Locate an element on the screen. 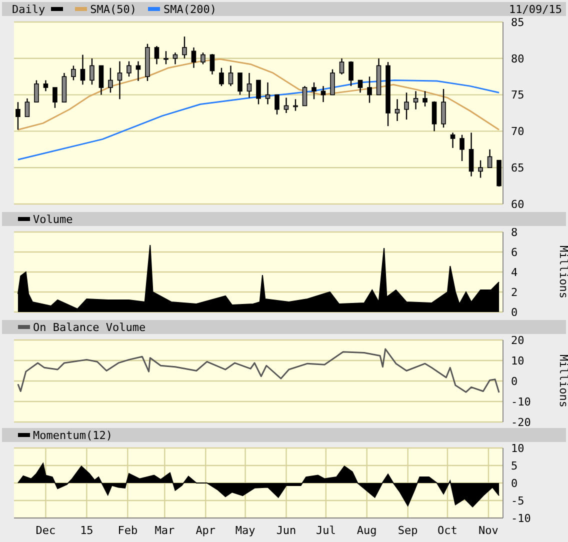 The height and width of the screenshot is (542, 568). x-tick-label: Feb is located at coordinates (128, 530).